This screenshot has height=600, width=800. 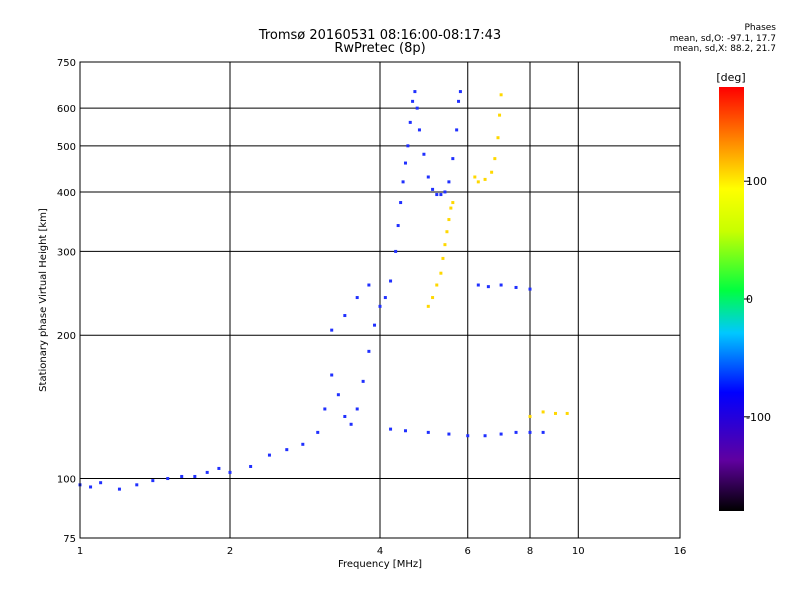 What do you see at coordinates (66, 480) in the screenshot?
I see `y-tick-label: 100` at bounding box center [66, 480].